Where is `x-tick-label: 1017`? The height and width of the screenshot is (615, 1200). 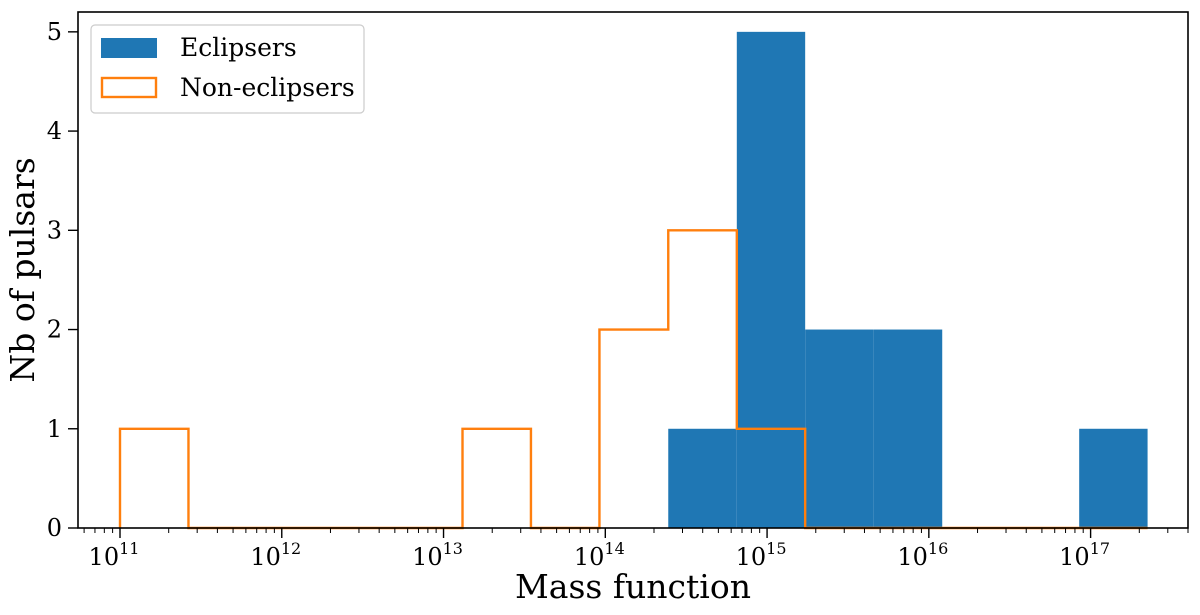 x-tick-label: 1017 is located at coordinates (1084, 555).